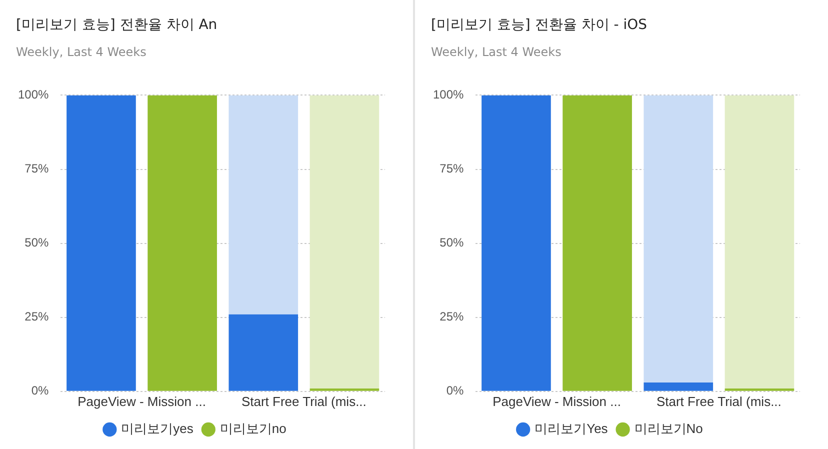  I want to click on chart-title: [미리보기 효능] 전환율 차이 - iOS, so click(539, 25).